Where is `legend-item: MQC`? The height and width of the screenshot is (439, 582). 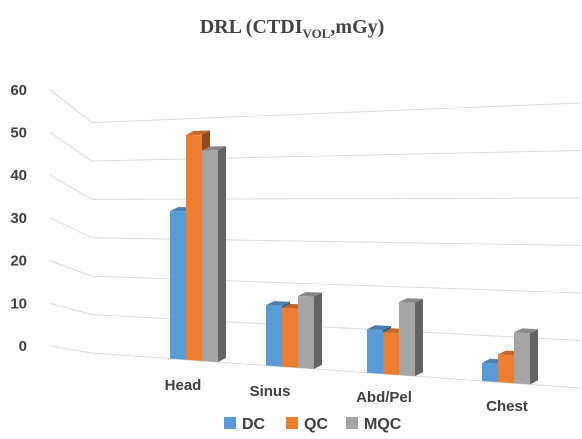 legend-item: MQC is located at coordinates (374, 424).